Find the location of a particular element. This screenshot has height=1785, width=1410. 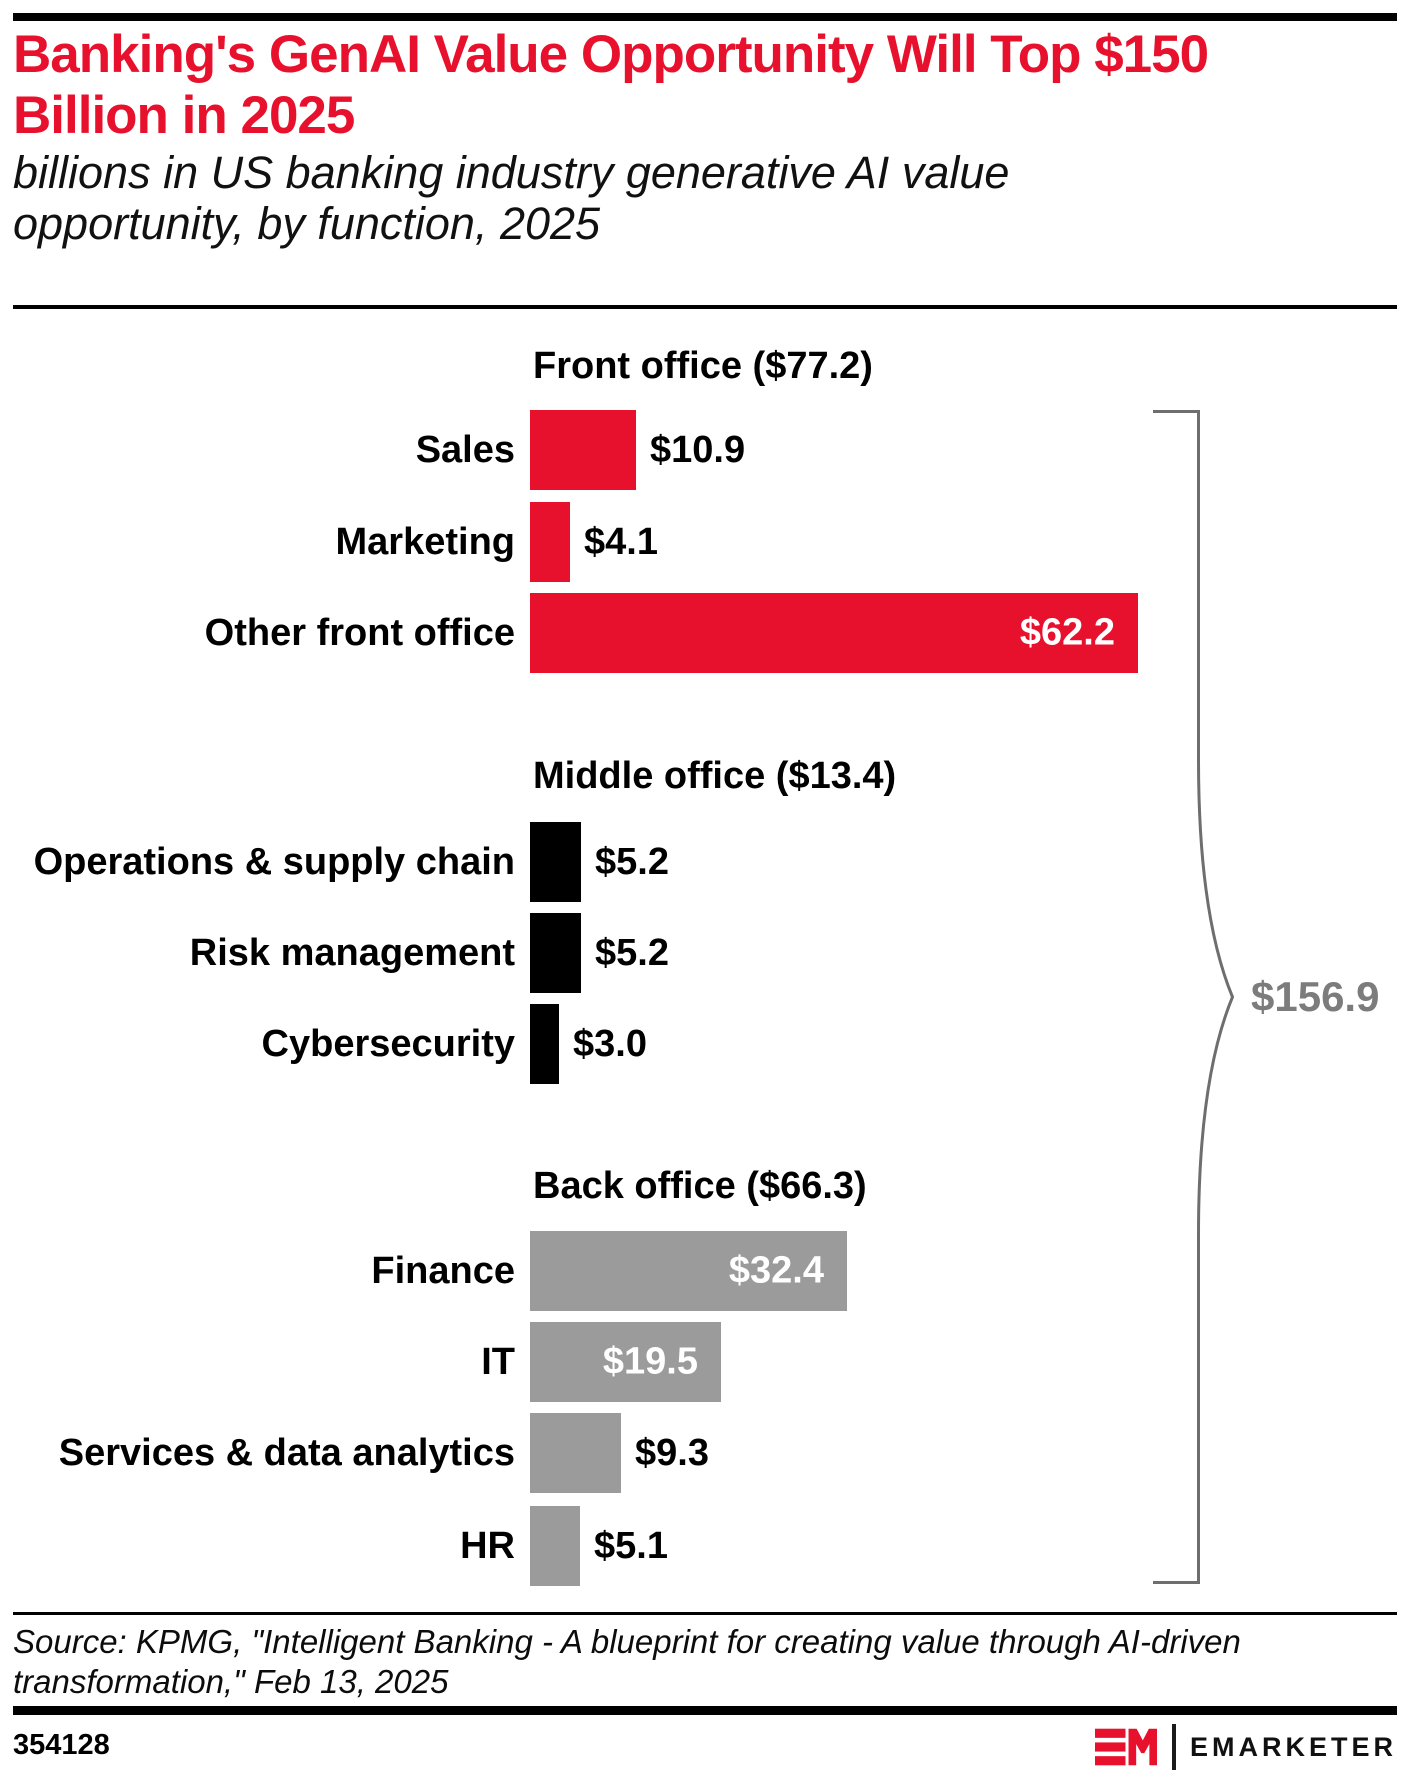

chart-subtitle-line-2: opportunity, by function, 2025 is located at coordinates (307, 223).